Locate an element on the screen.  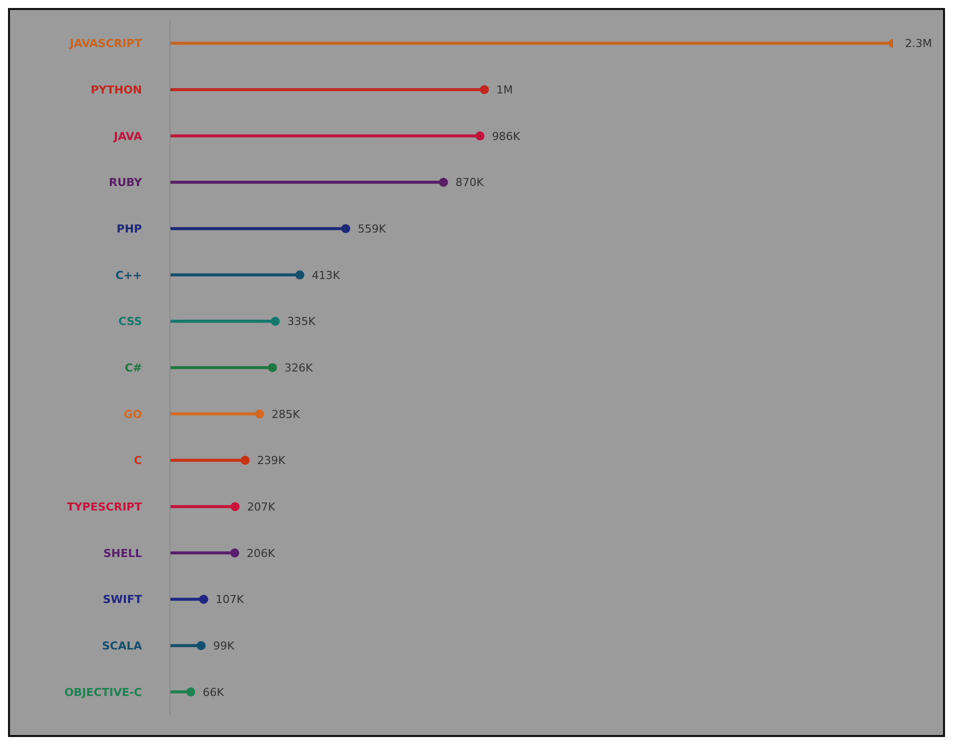
y-tick-label: SWIFT is located at coordinates (122, 599).